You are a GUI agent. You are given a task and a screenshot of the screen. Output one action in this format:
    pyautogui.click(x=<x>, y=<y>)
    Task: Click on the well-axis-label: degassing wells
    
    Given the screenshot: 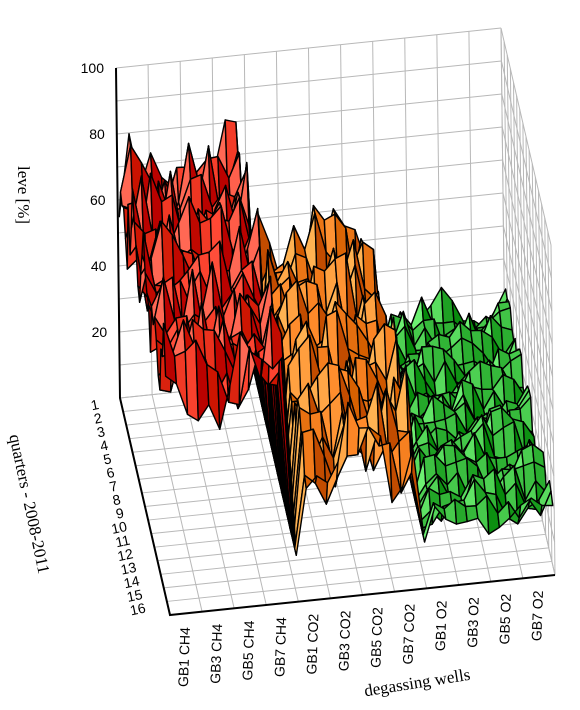 What is the action you would take?
    pyautogui.click(x=417, y=683)
    